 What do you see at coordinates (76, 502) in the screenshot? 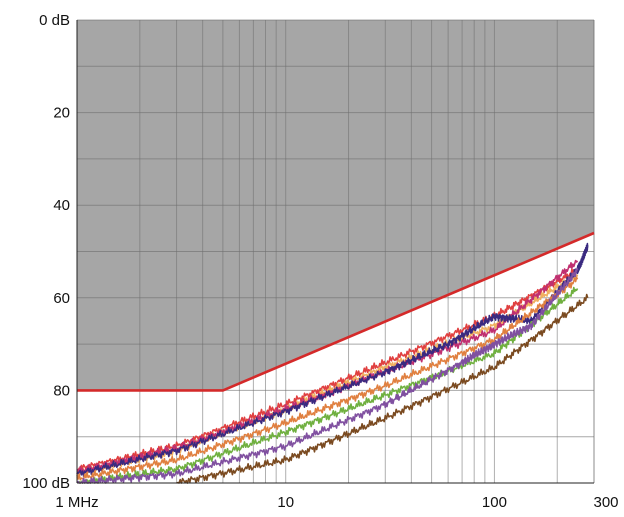
I see `x-tick-label-0: 1 MHz` at bounding box center [76, 502].